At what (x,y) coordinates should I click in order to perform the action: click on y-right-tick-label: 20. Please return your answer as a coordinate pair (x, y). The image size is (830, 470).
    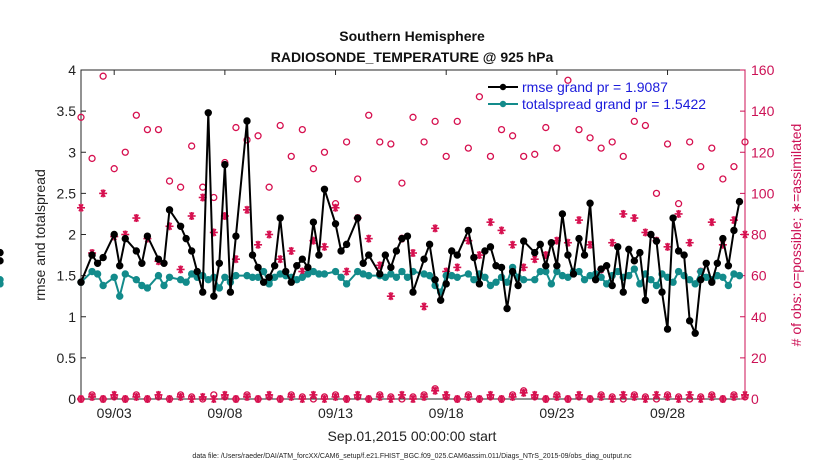
    Looking at the image, I should click on (759, 358).